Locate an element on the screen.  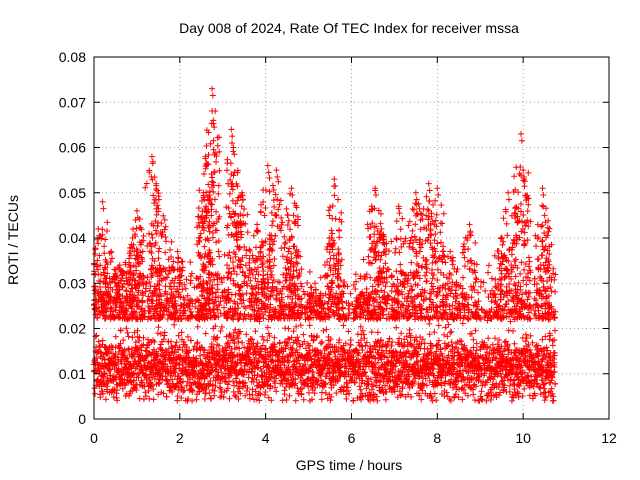
y-axis-label: ROTI / TECUs is located at coordinates (13, 240).